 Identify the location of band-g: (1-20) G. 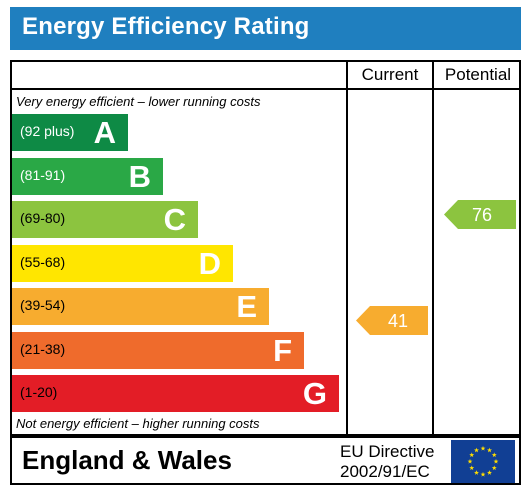
(175, 393).